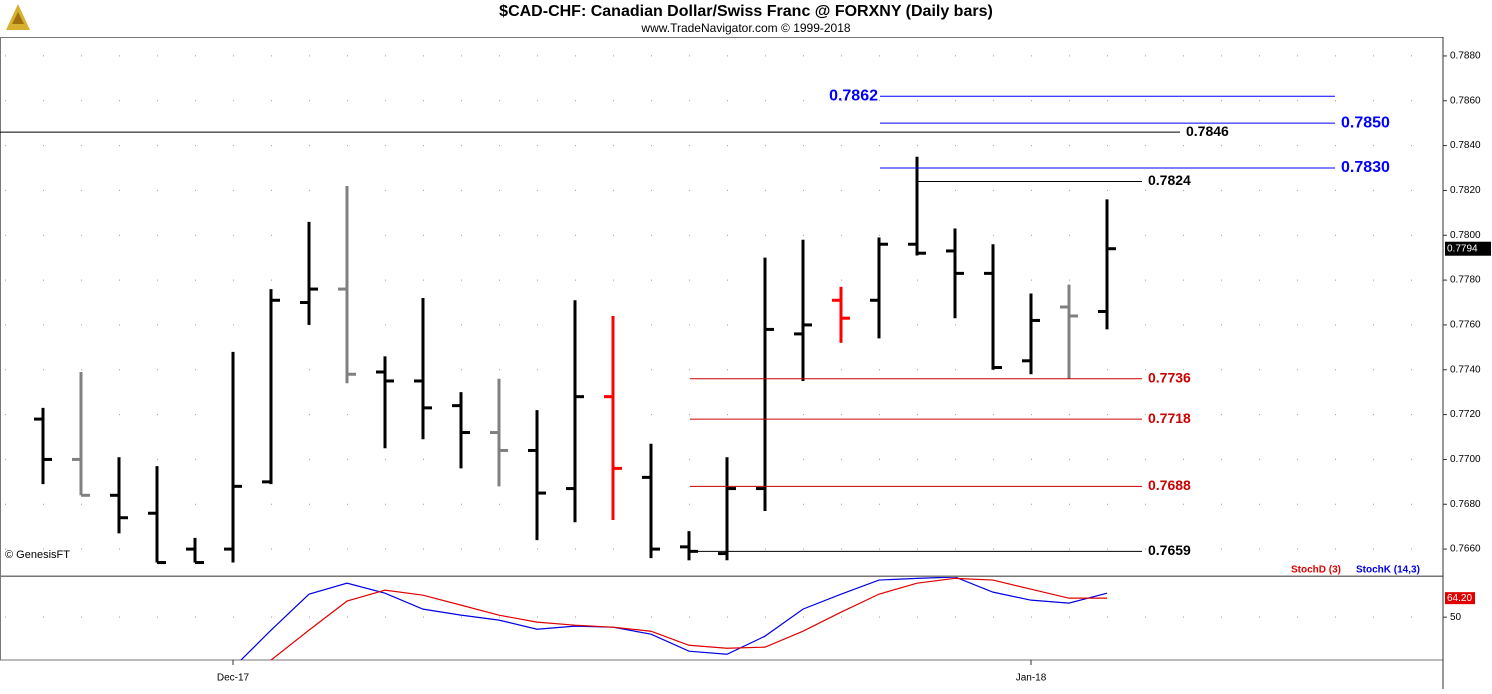 The width and height of the screenshot is (1492, 694). What do you see at coordinates (1465, 549) in the screenshot?
I see `y-tick-label: 0.7660` at bounding box center [1465, 549].